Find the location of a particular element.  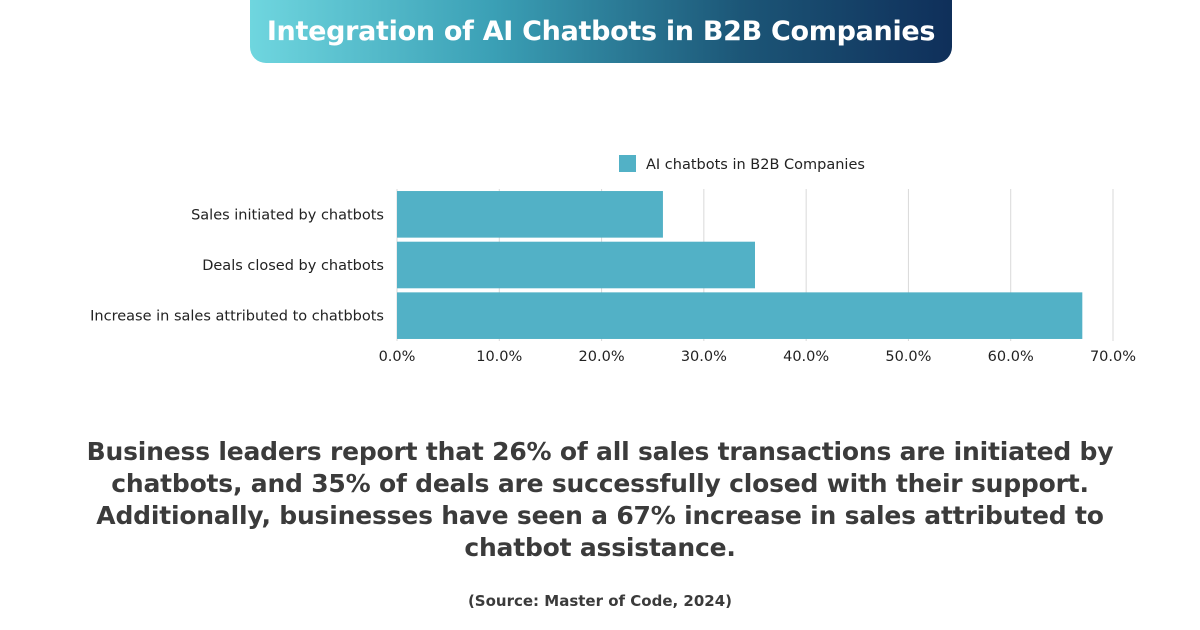

y-category-label: Deals closed by chatbots is located at coordinates (293, 266).